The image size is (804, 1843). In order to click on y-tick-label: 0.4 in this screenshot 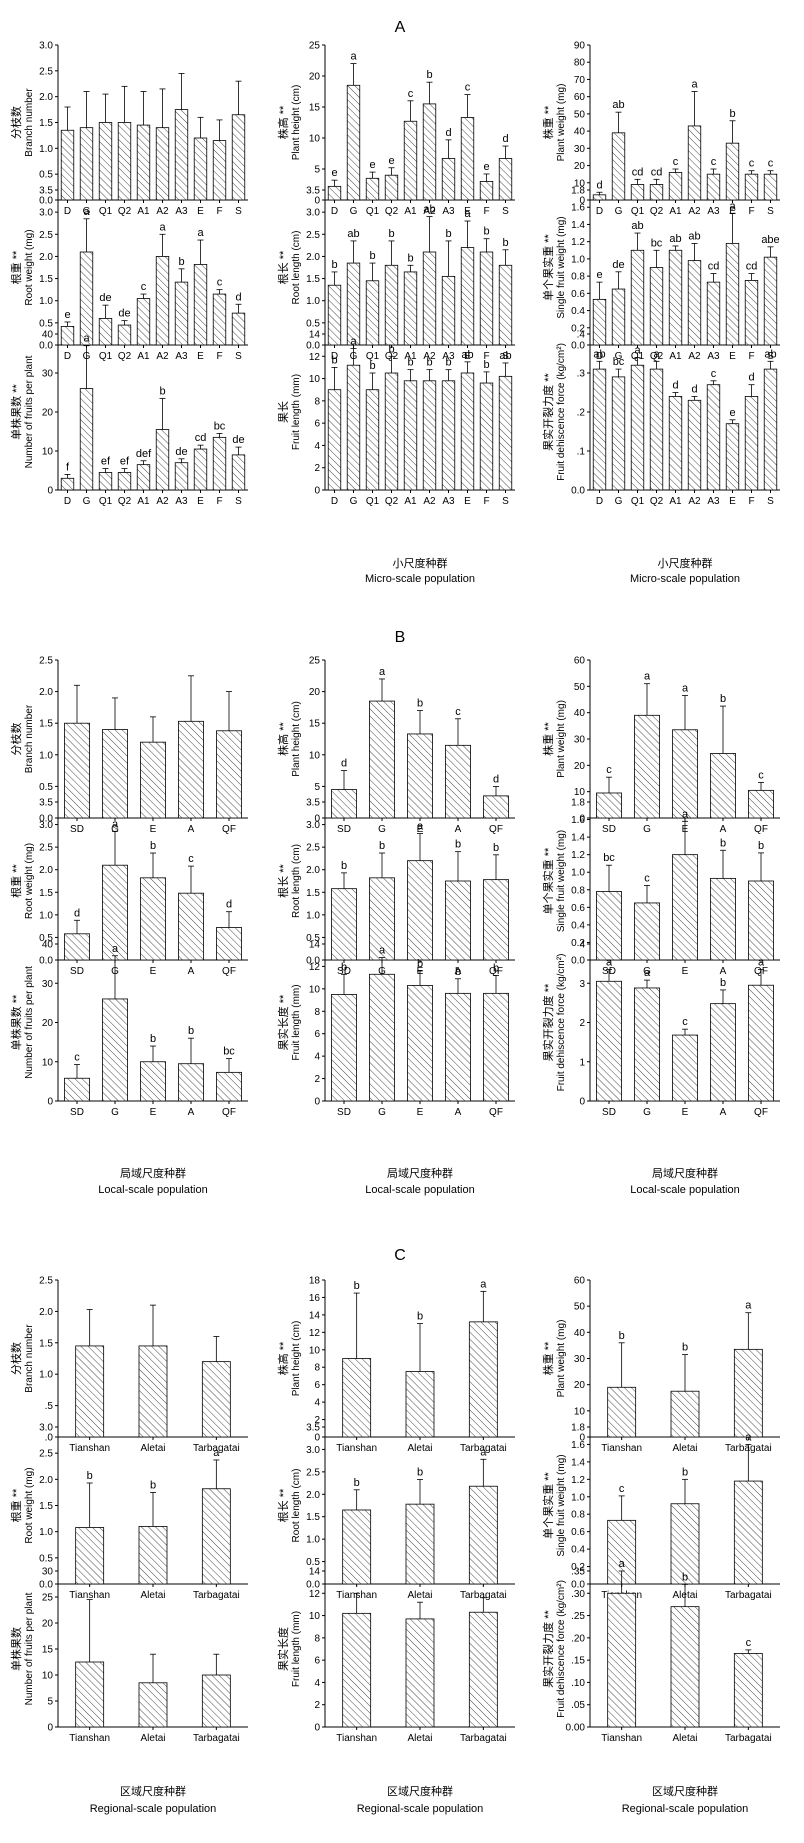, I will do `click(578, 311)`.